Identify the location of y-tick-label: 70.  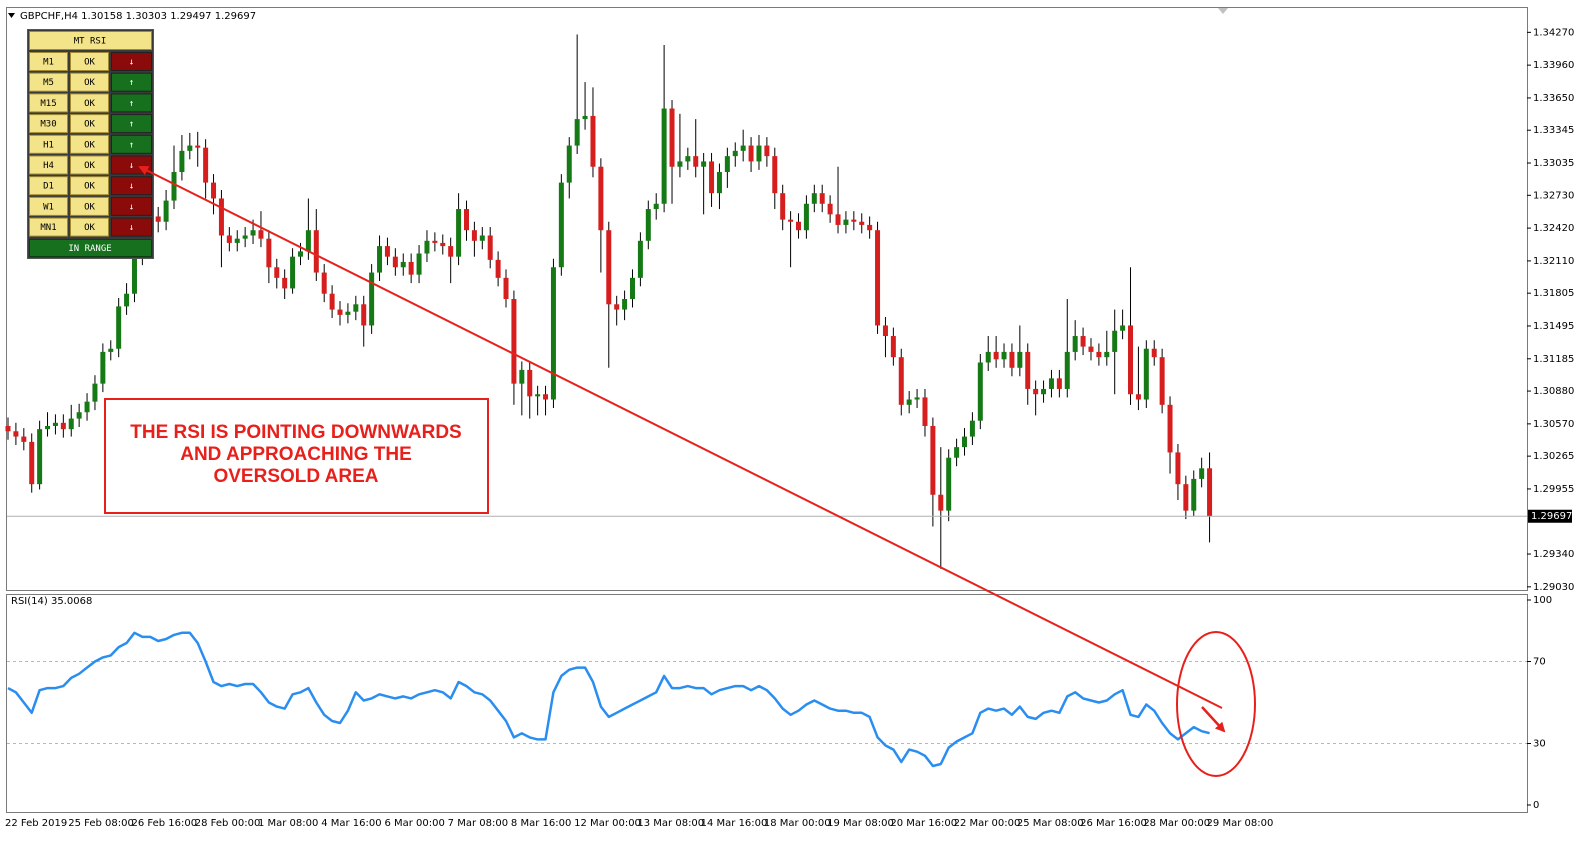
(1539, 662).